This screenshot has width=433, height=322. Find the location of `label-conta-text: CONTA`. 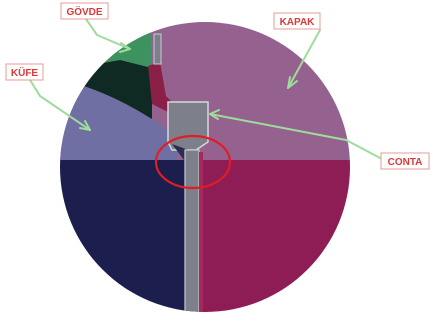

label-conta-text: CONTA is located at coordinates (405, 162).